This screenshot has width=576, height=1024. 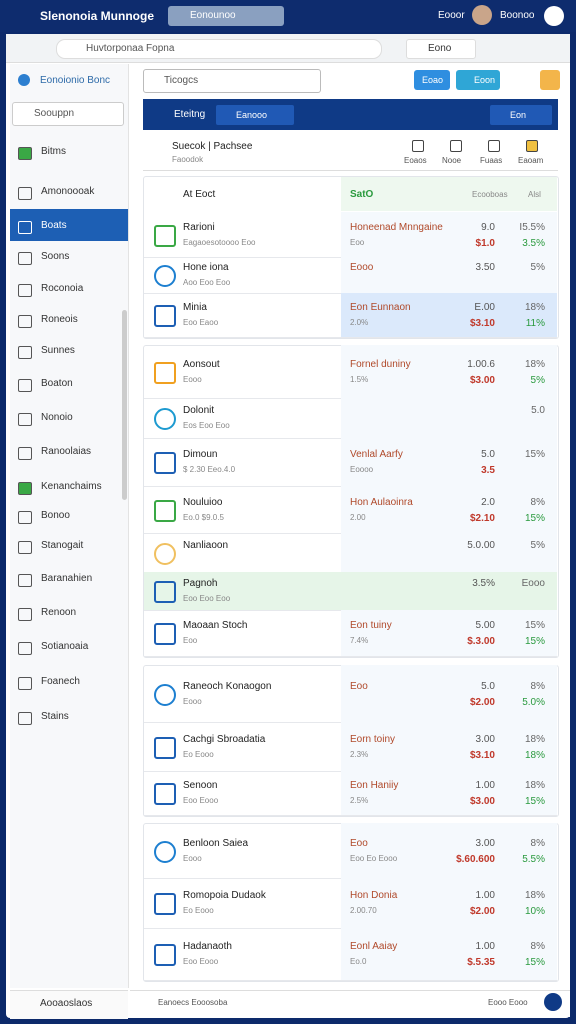 What do you see at coordinates (227, 686) in the screenshot?
I see `row-title: Raneoch Konaogon` at bounding box center [227, 686].